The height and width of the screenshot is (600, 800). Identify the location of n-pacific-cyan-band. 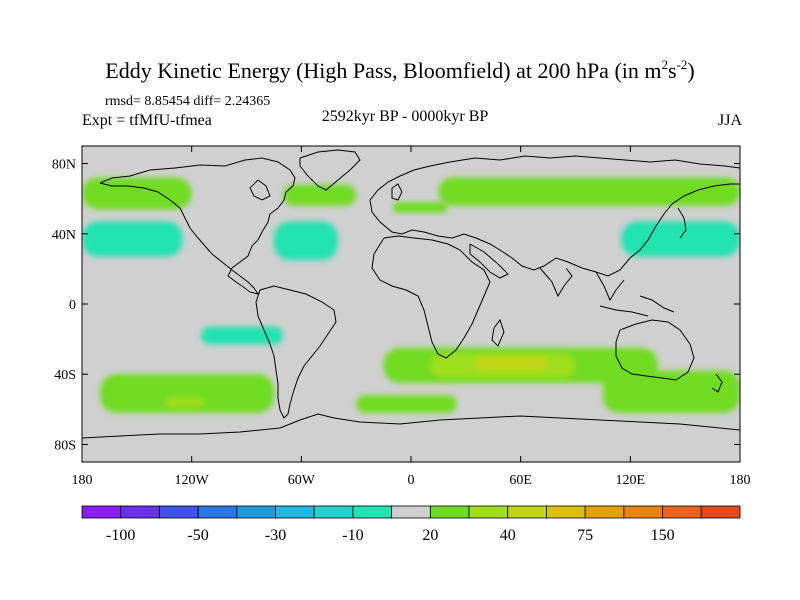
(132, 239).